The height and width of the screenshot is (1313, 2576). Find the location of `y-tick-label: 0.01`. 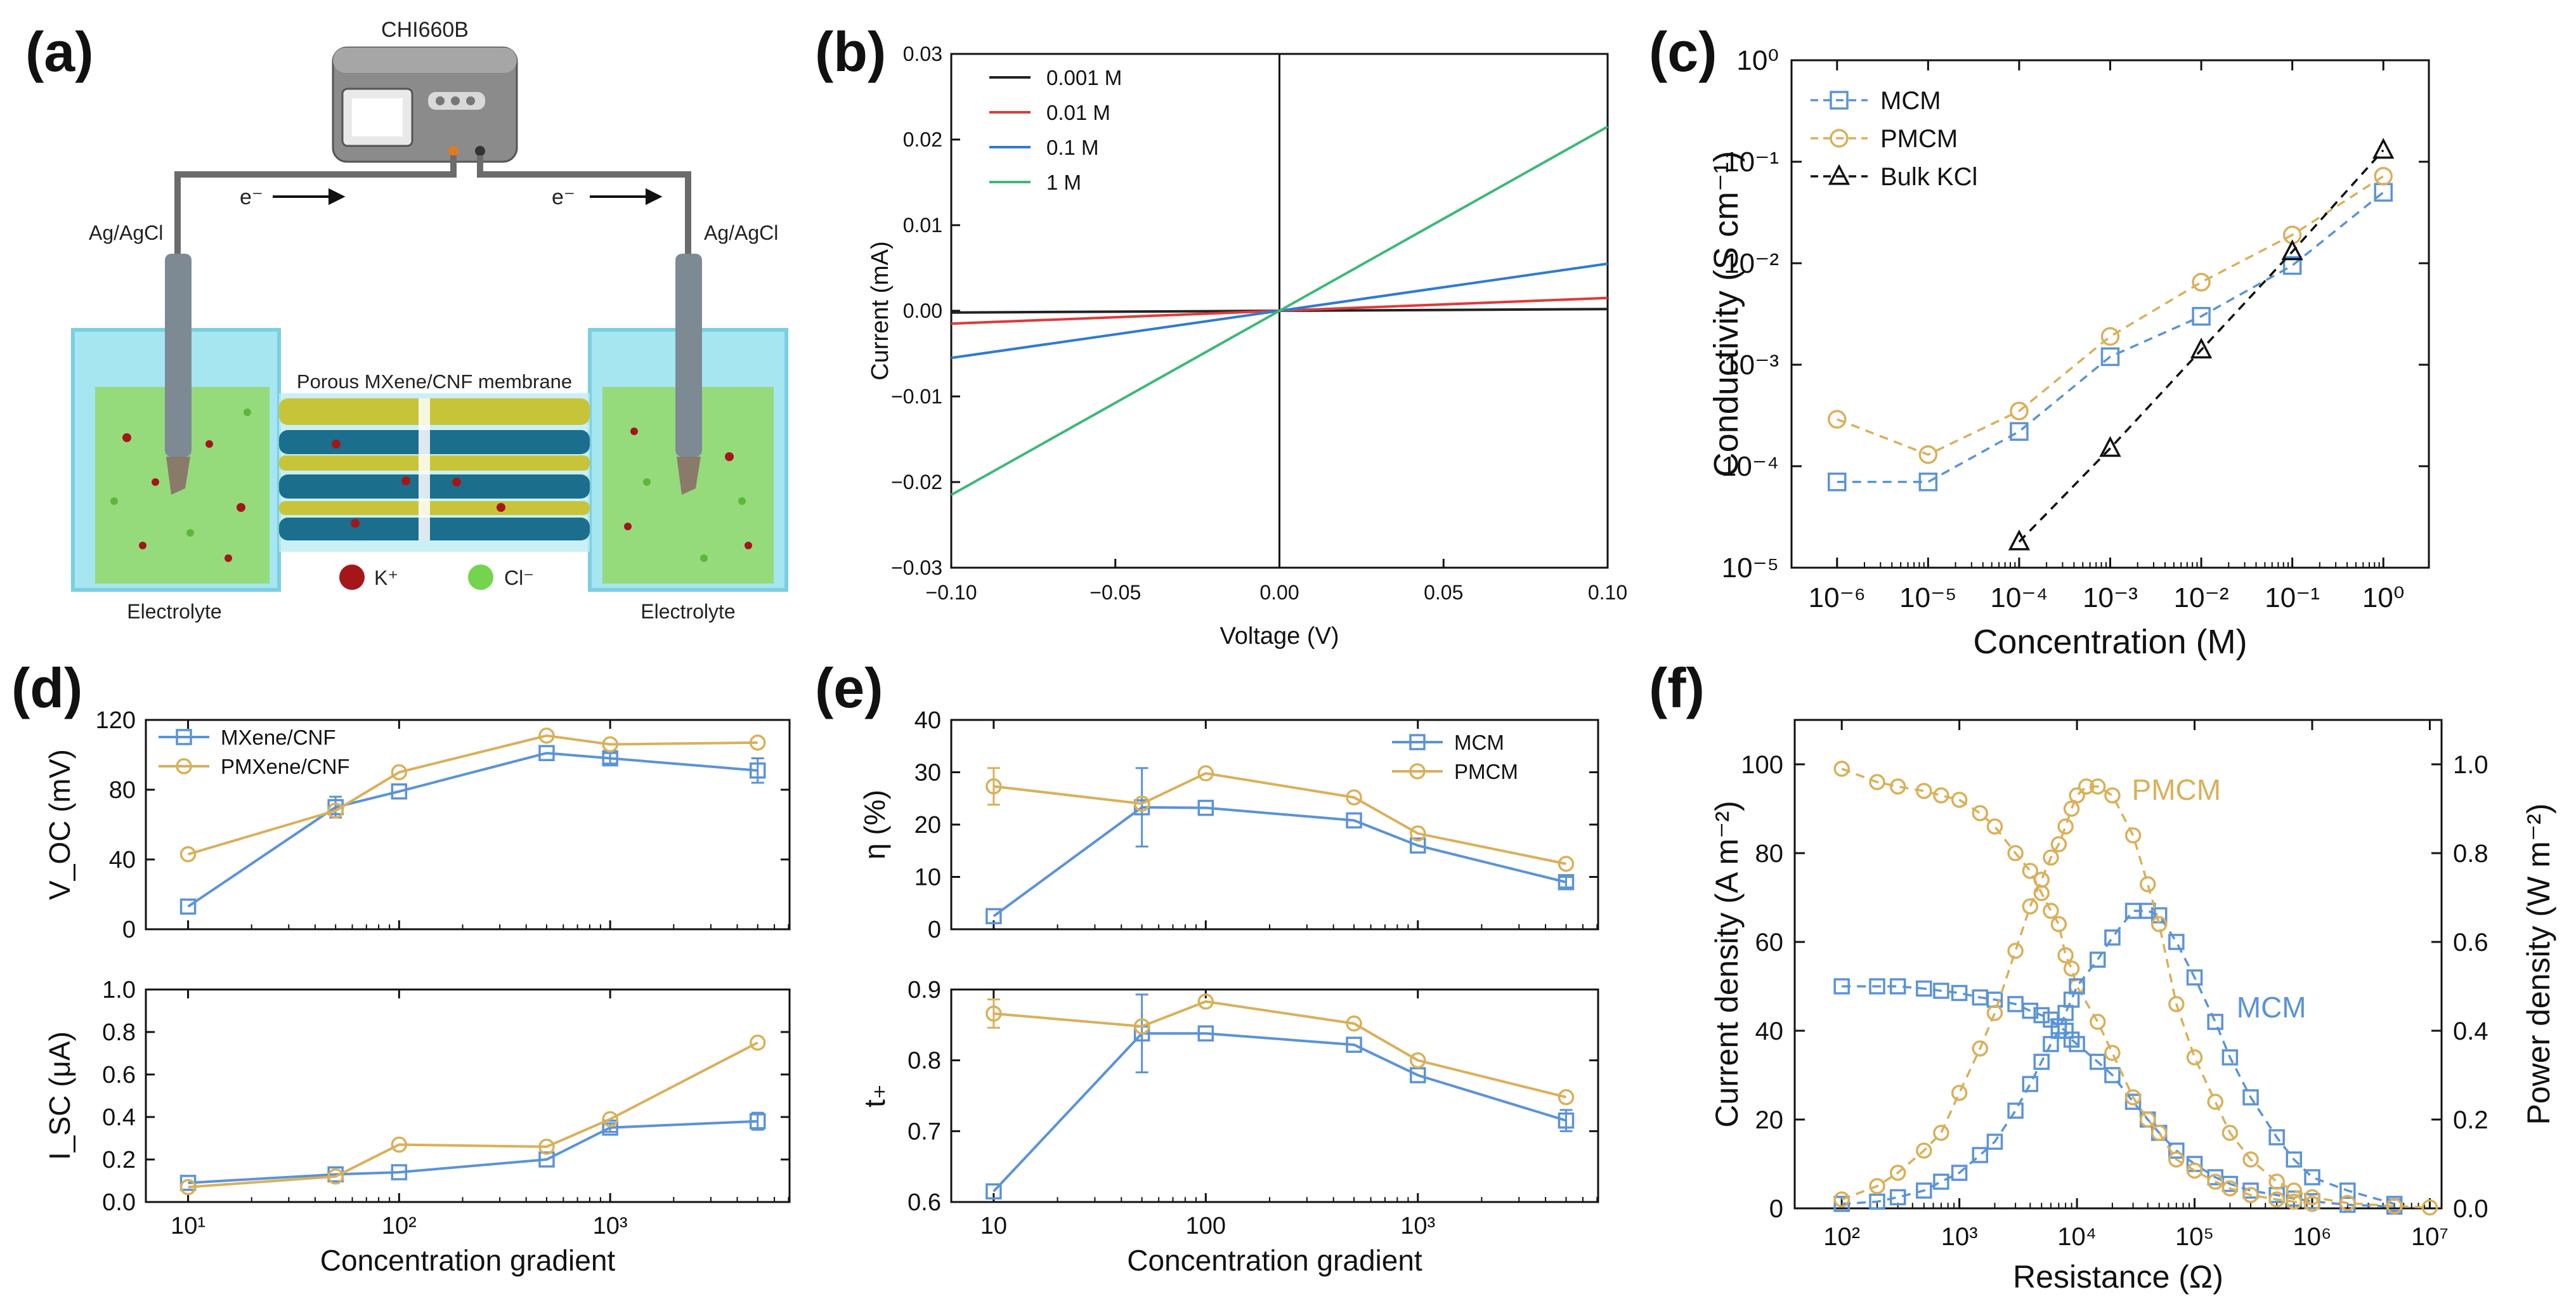

y-tick-label: 0.01 is located at coordinates (923, 225).